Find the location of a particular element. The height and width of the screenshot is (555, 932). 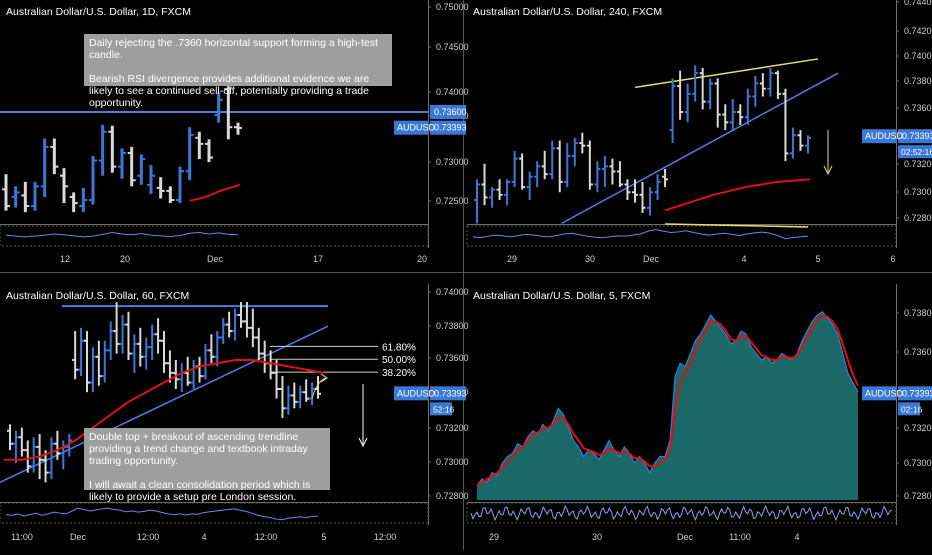

current-price-label: 0.73393 is located at coordinates (917, 393).